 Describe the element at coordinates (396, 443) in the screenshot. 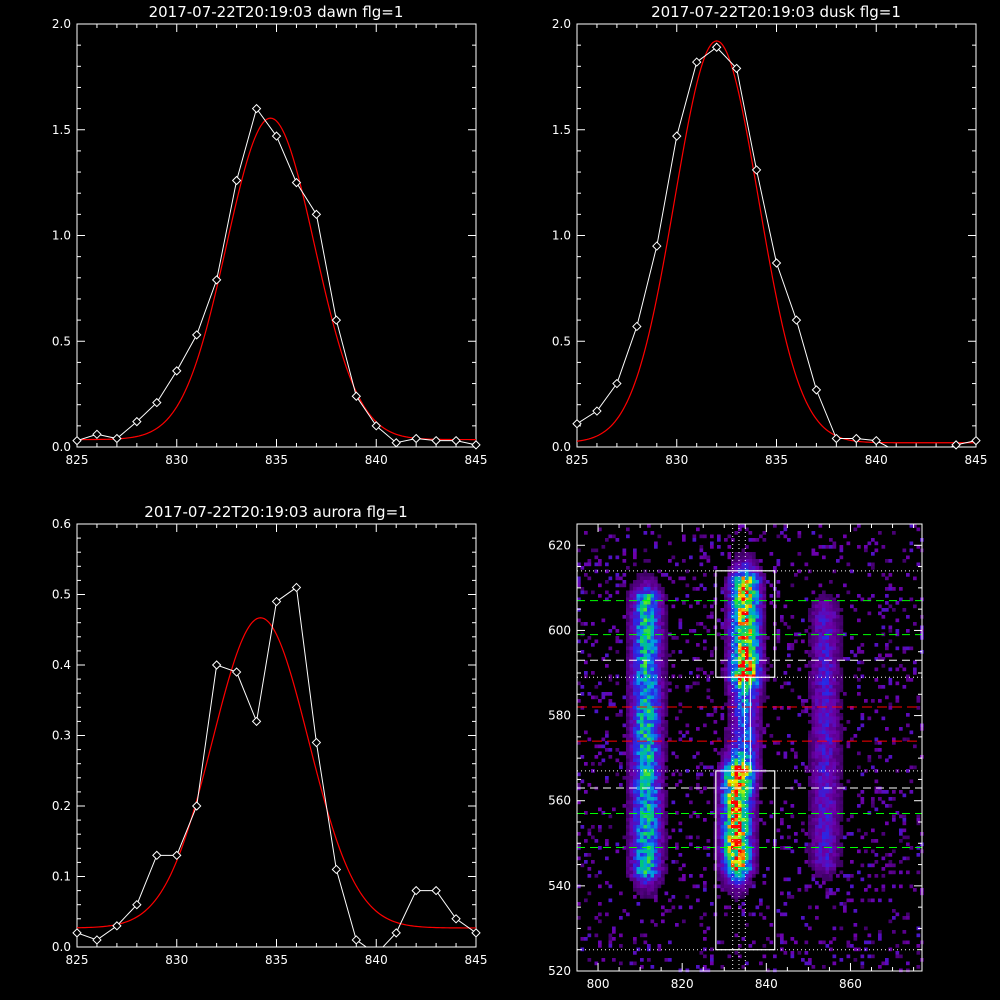

I see `data-point` at that location.